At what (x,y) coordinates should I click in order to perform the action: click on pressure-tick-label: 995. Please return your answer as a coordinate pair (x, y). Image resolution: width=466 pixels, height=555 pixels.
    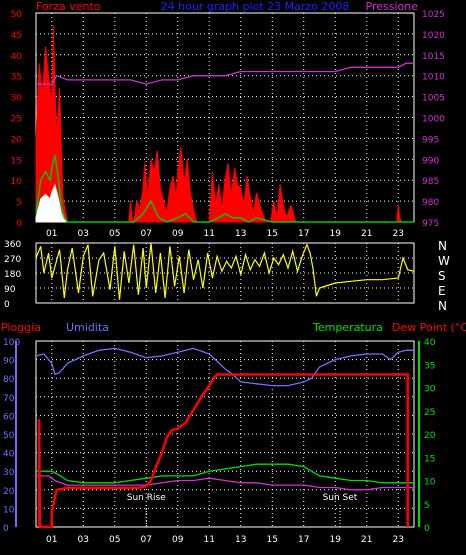
    Looking at the image, I should click on (430, 140).